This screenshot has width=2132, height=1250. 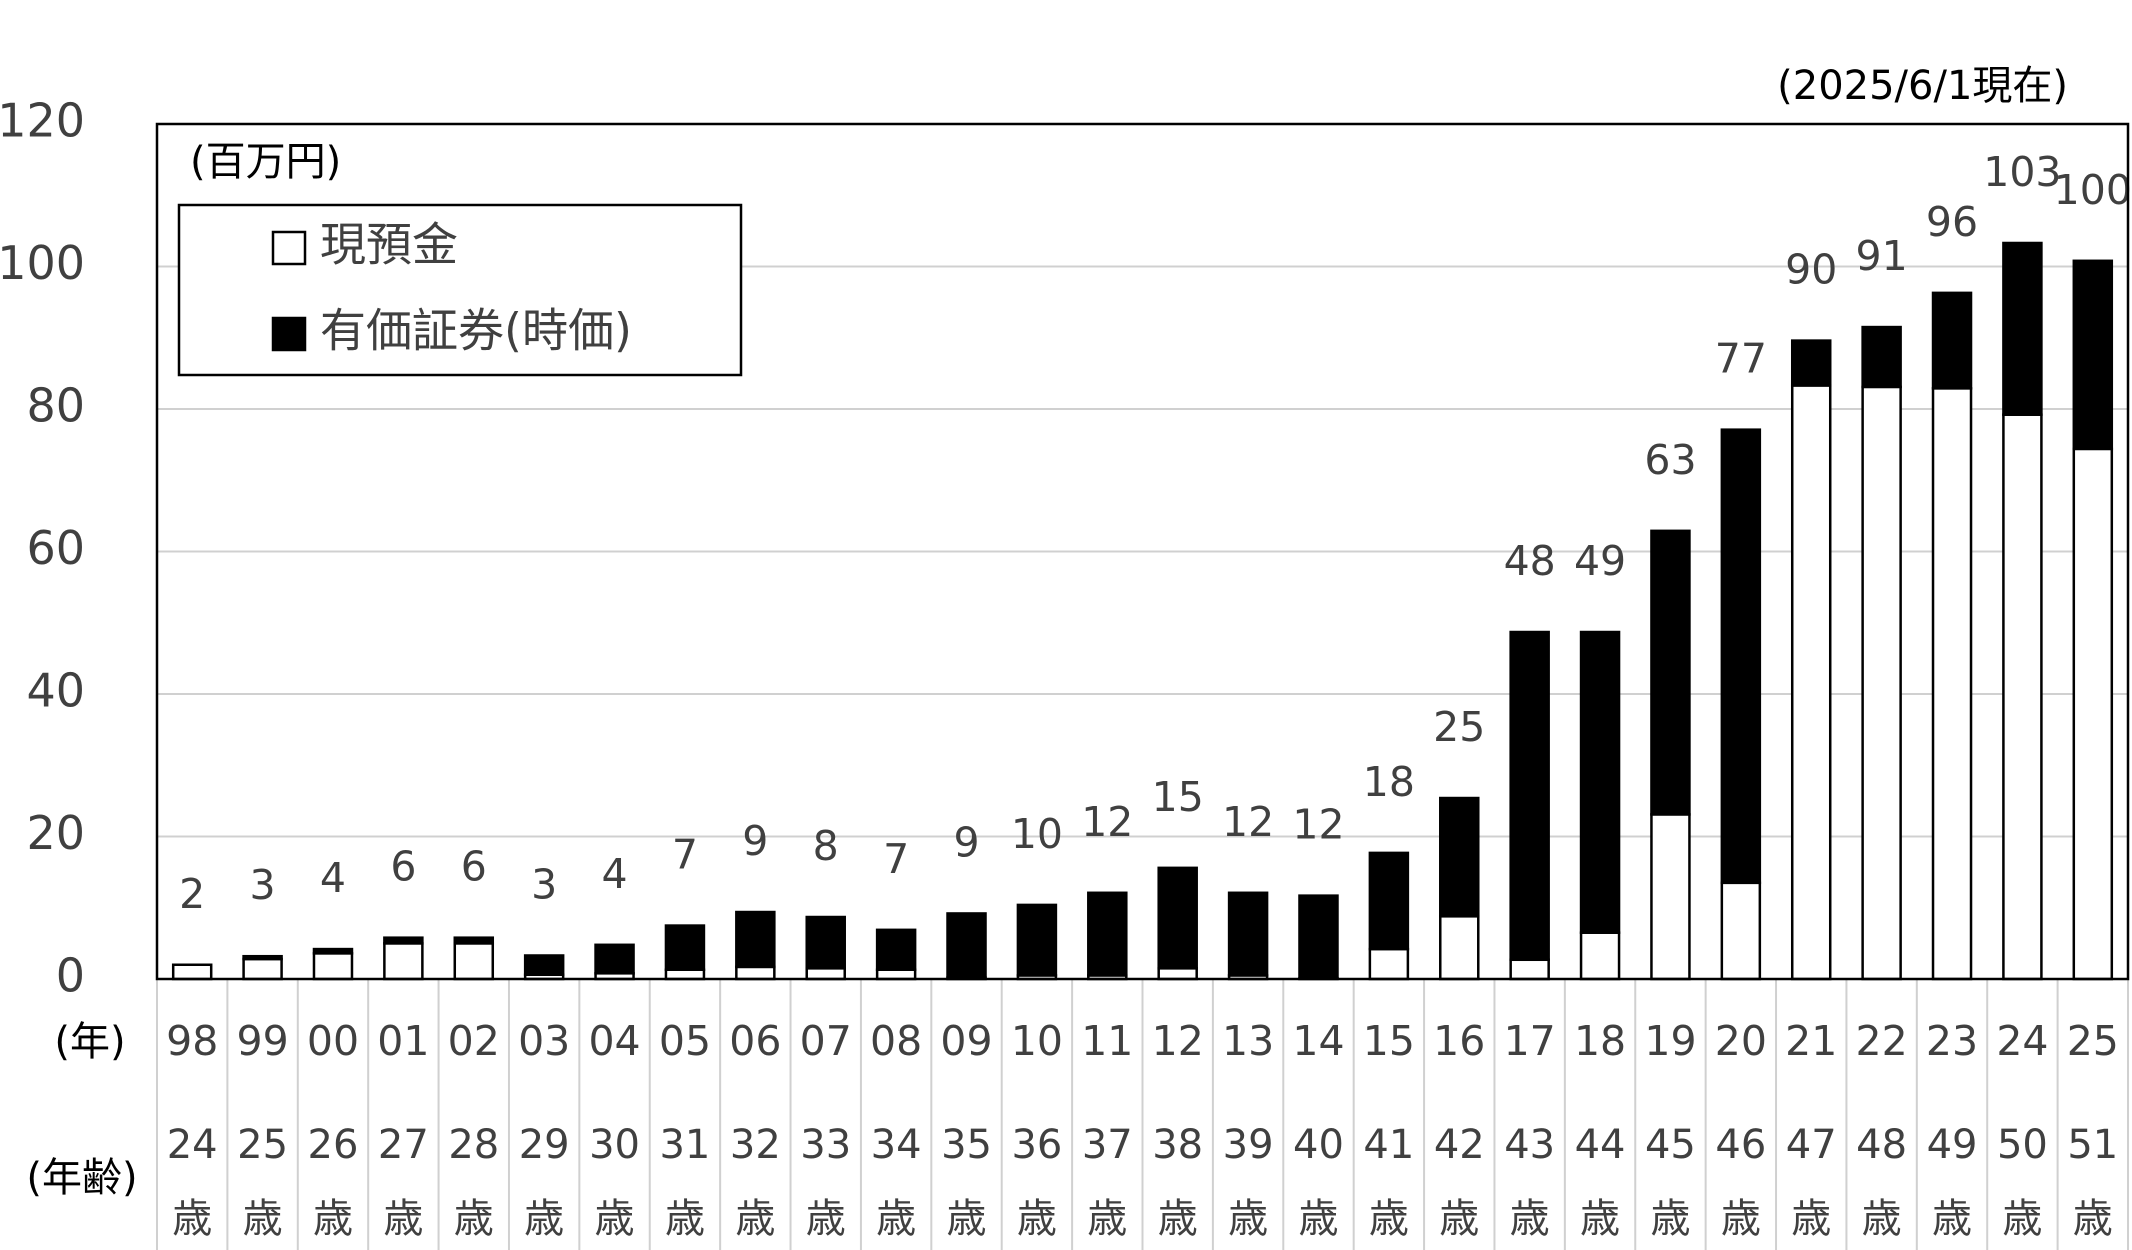 I want to click on total-label: 18, so click(x=1389, y=782).